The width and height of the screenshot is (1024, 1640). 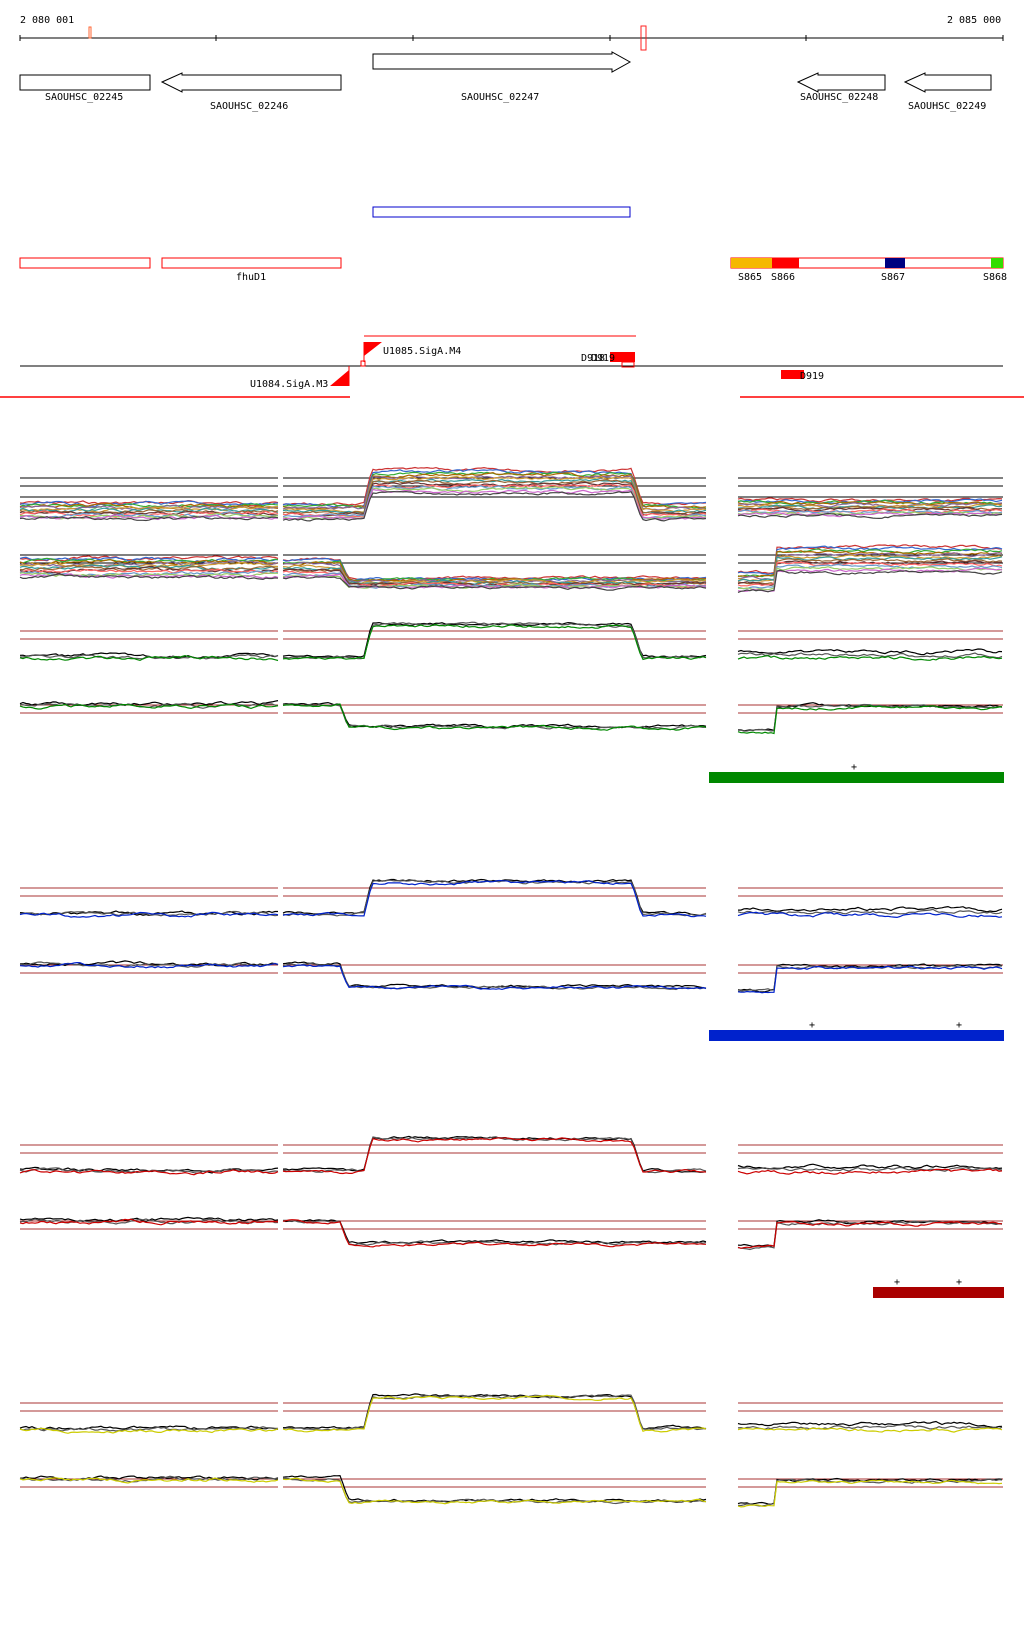 What do you see at coordinates (363, 363) in the screenshot?
I see `promoter-site-marker` at bounding box center [363, 363].